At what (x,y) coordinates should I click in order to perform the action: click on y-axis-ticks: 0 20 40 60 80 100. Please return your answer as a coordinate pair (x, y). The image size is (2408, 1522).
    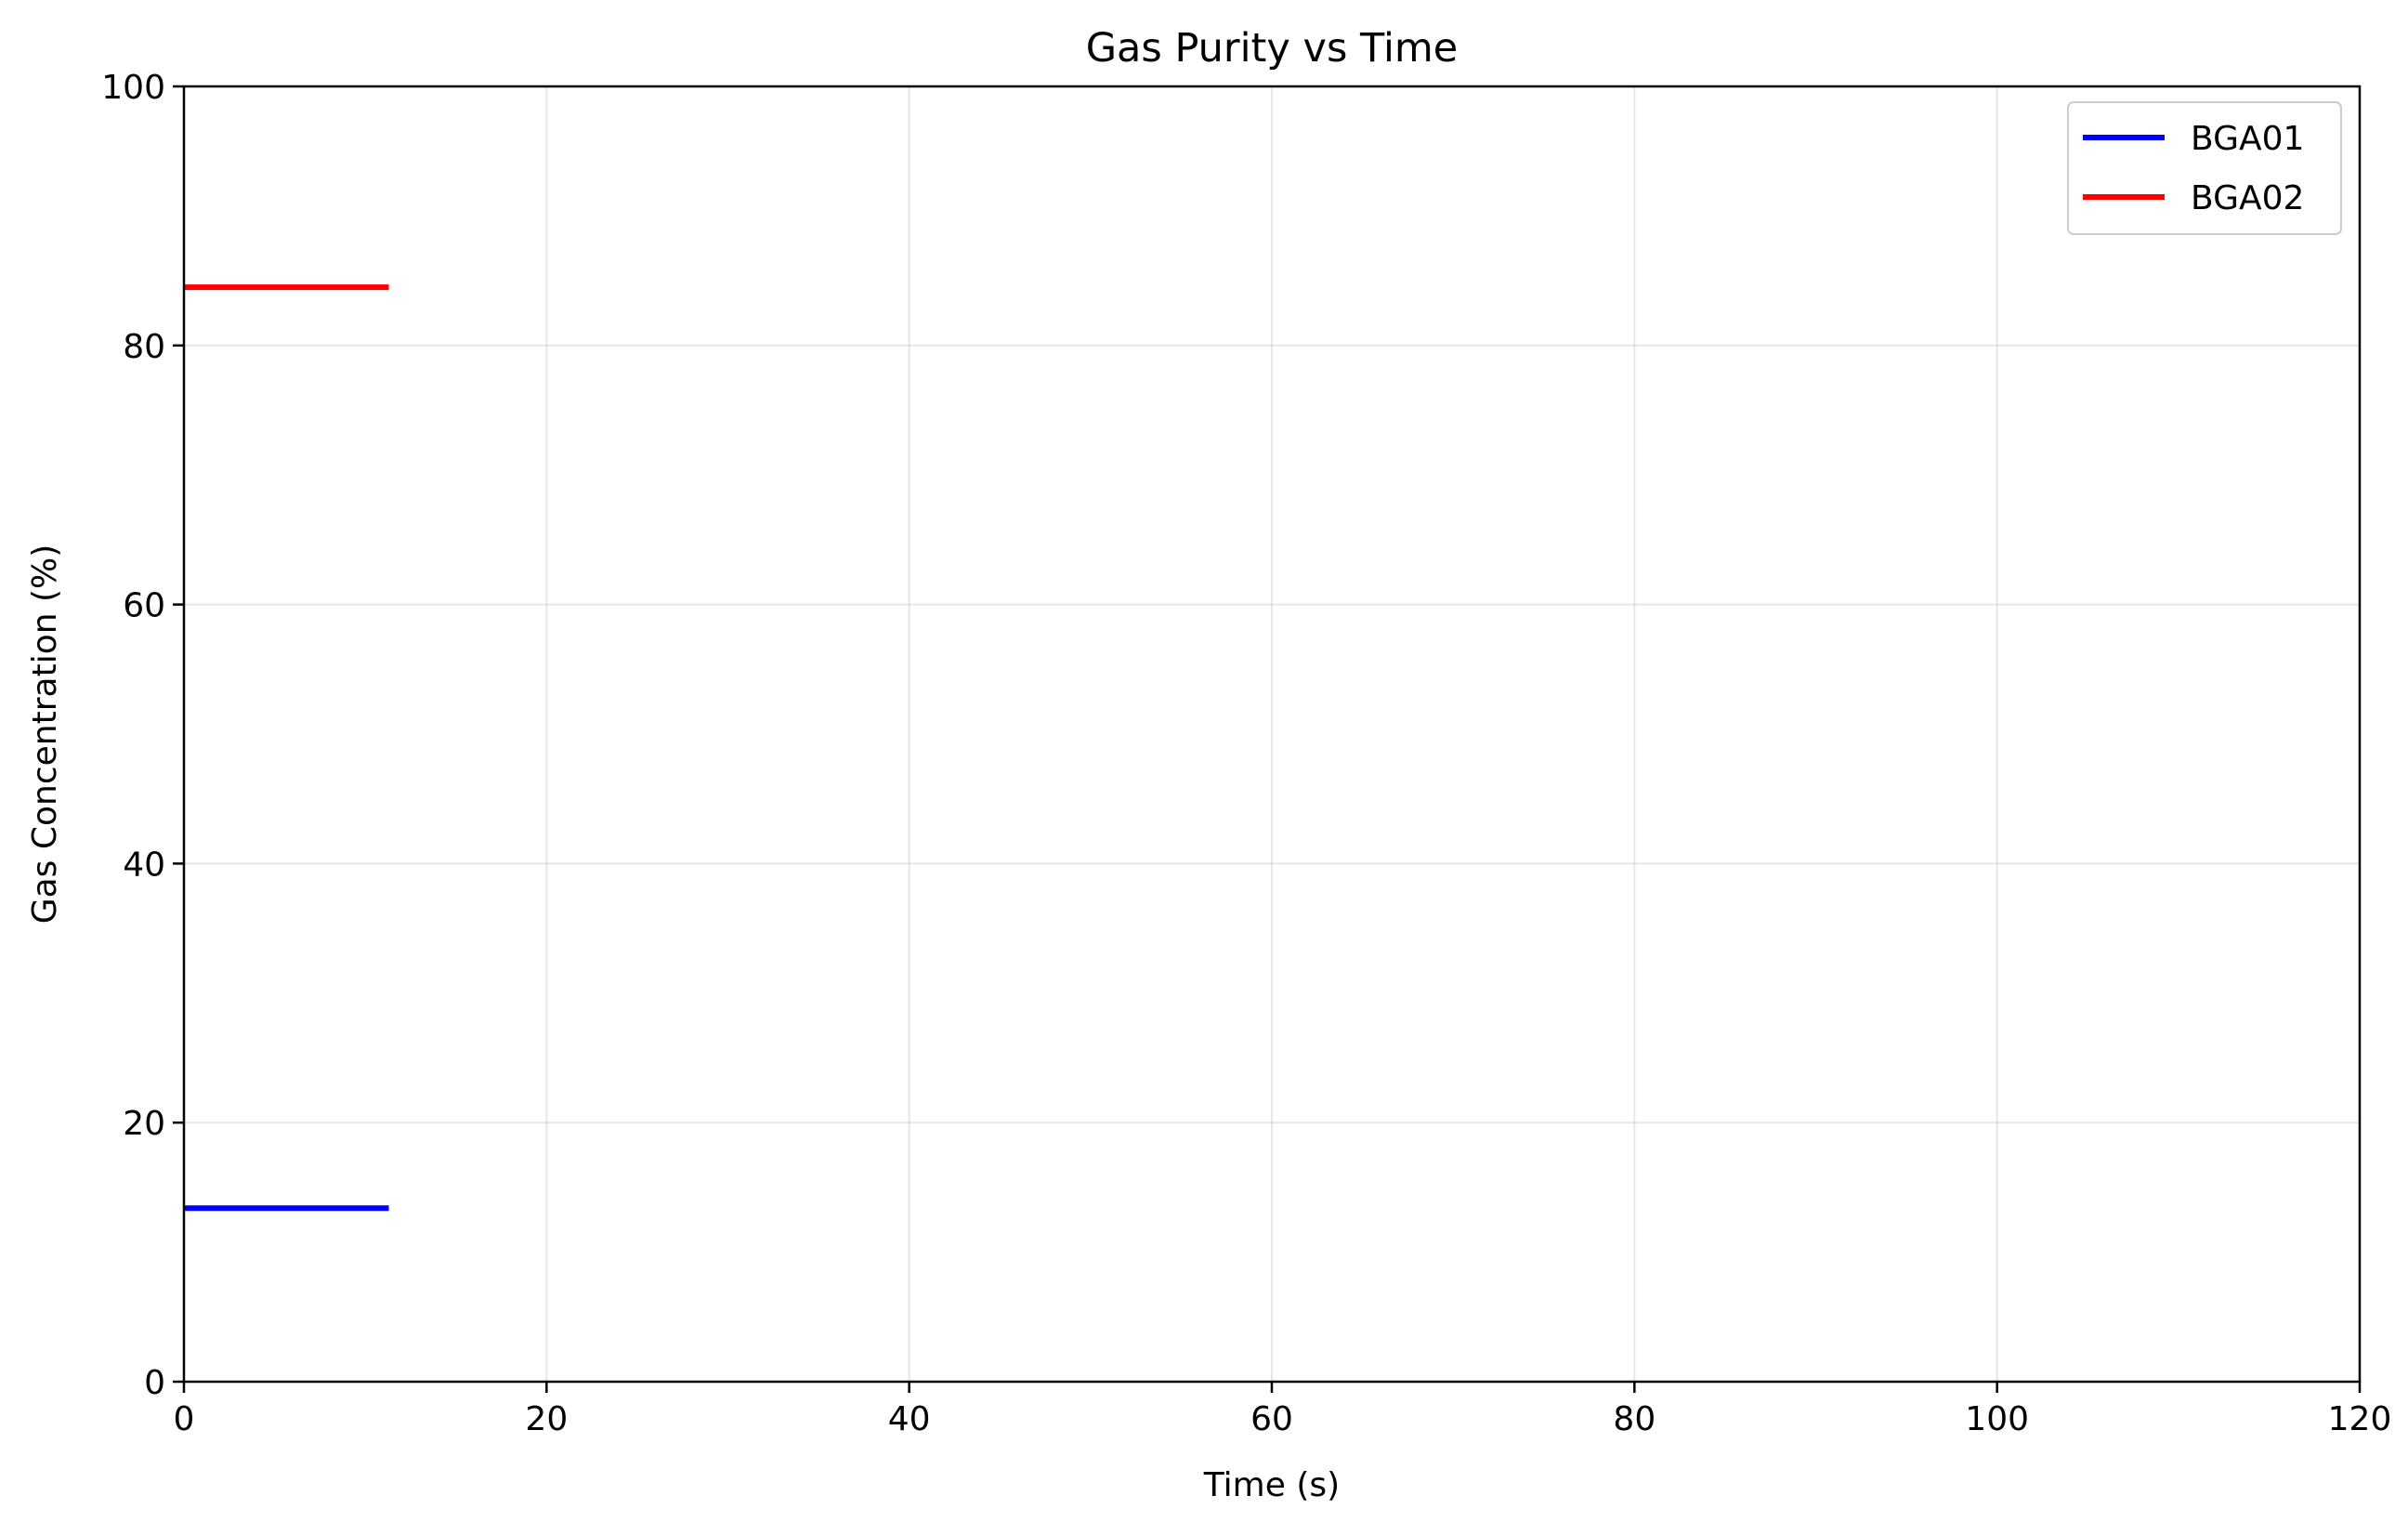
    Looking at the image, I should click on (142, 736).